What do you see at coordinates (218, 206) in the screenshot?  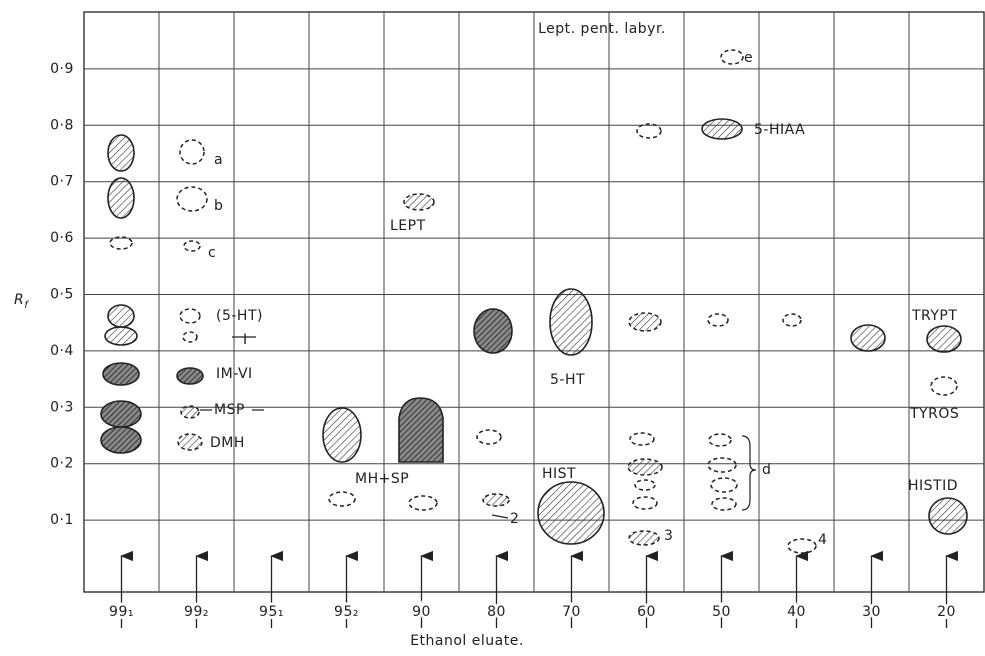 I see `label: b` at bounding box center [218, 206].